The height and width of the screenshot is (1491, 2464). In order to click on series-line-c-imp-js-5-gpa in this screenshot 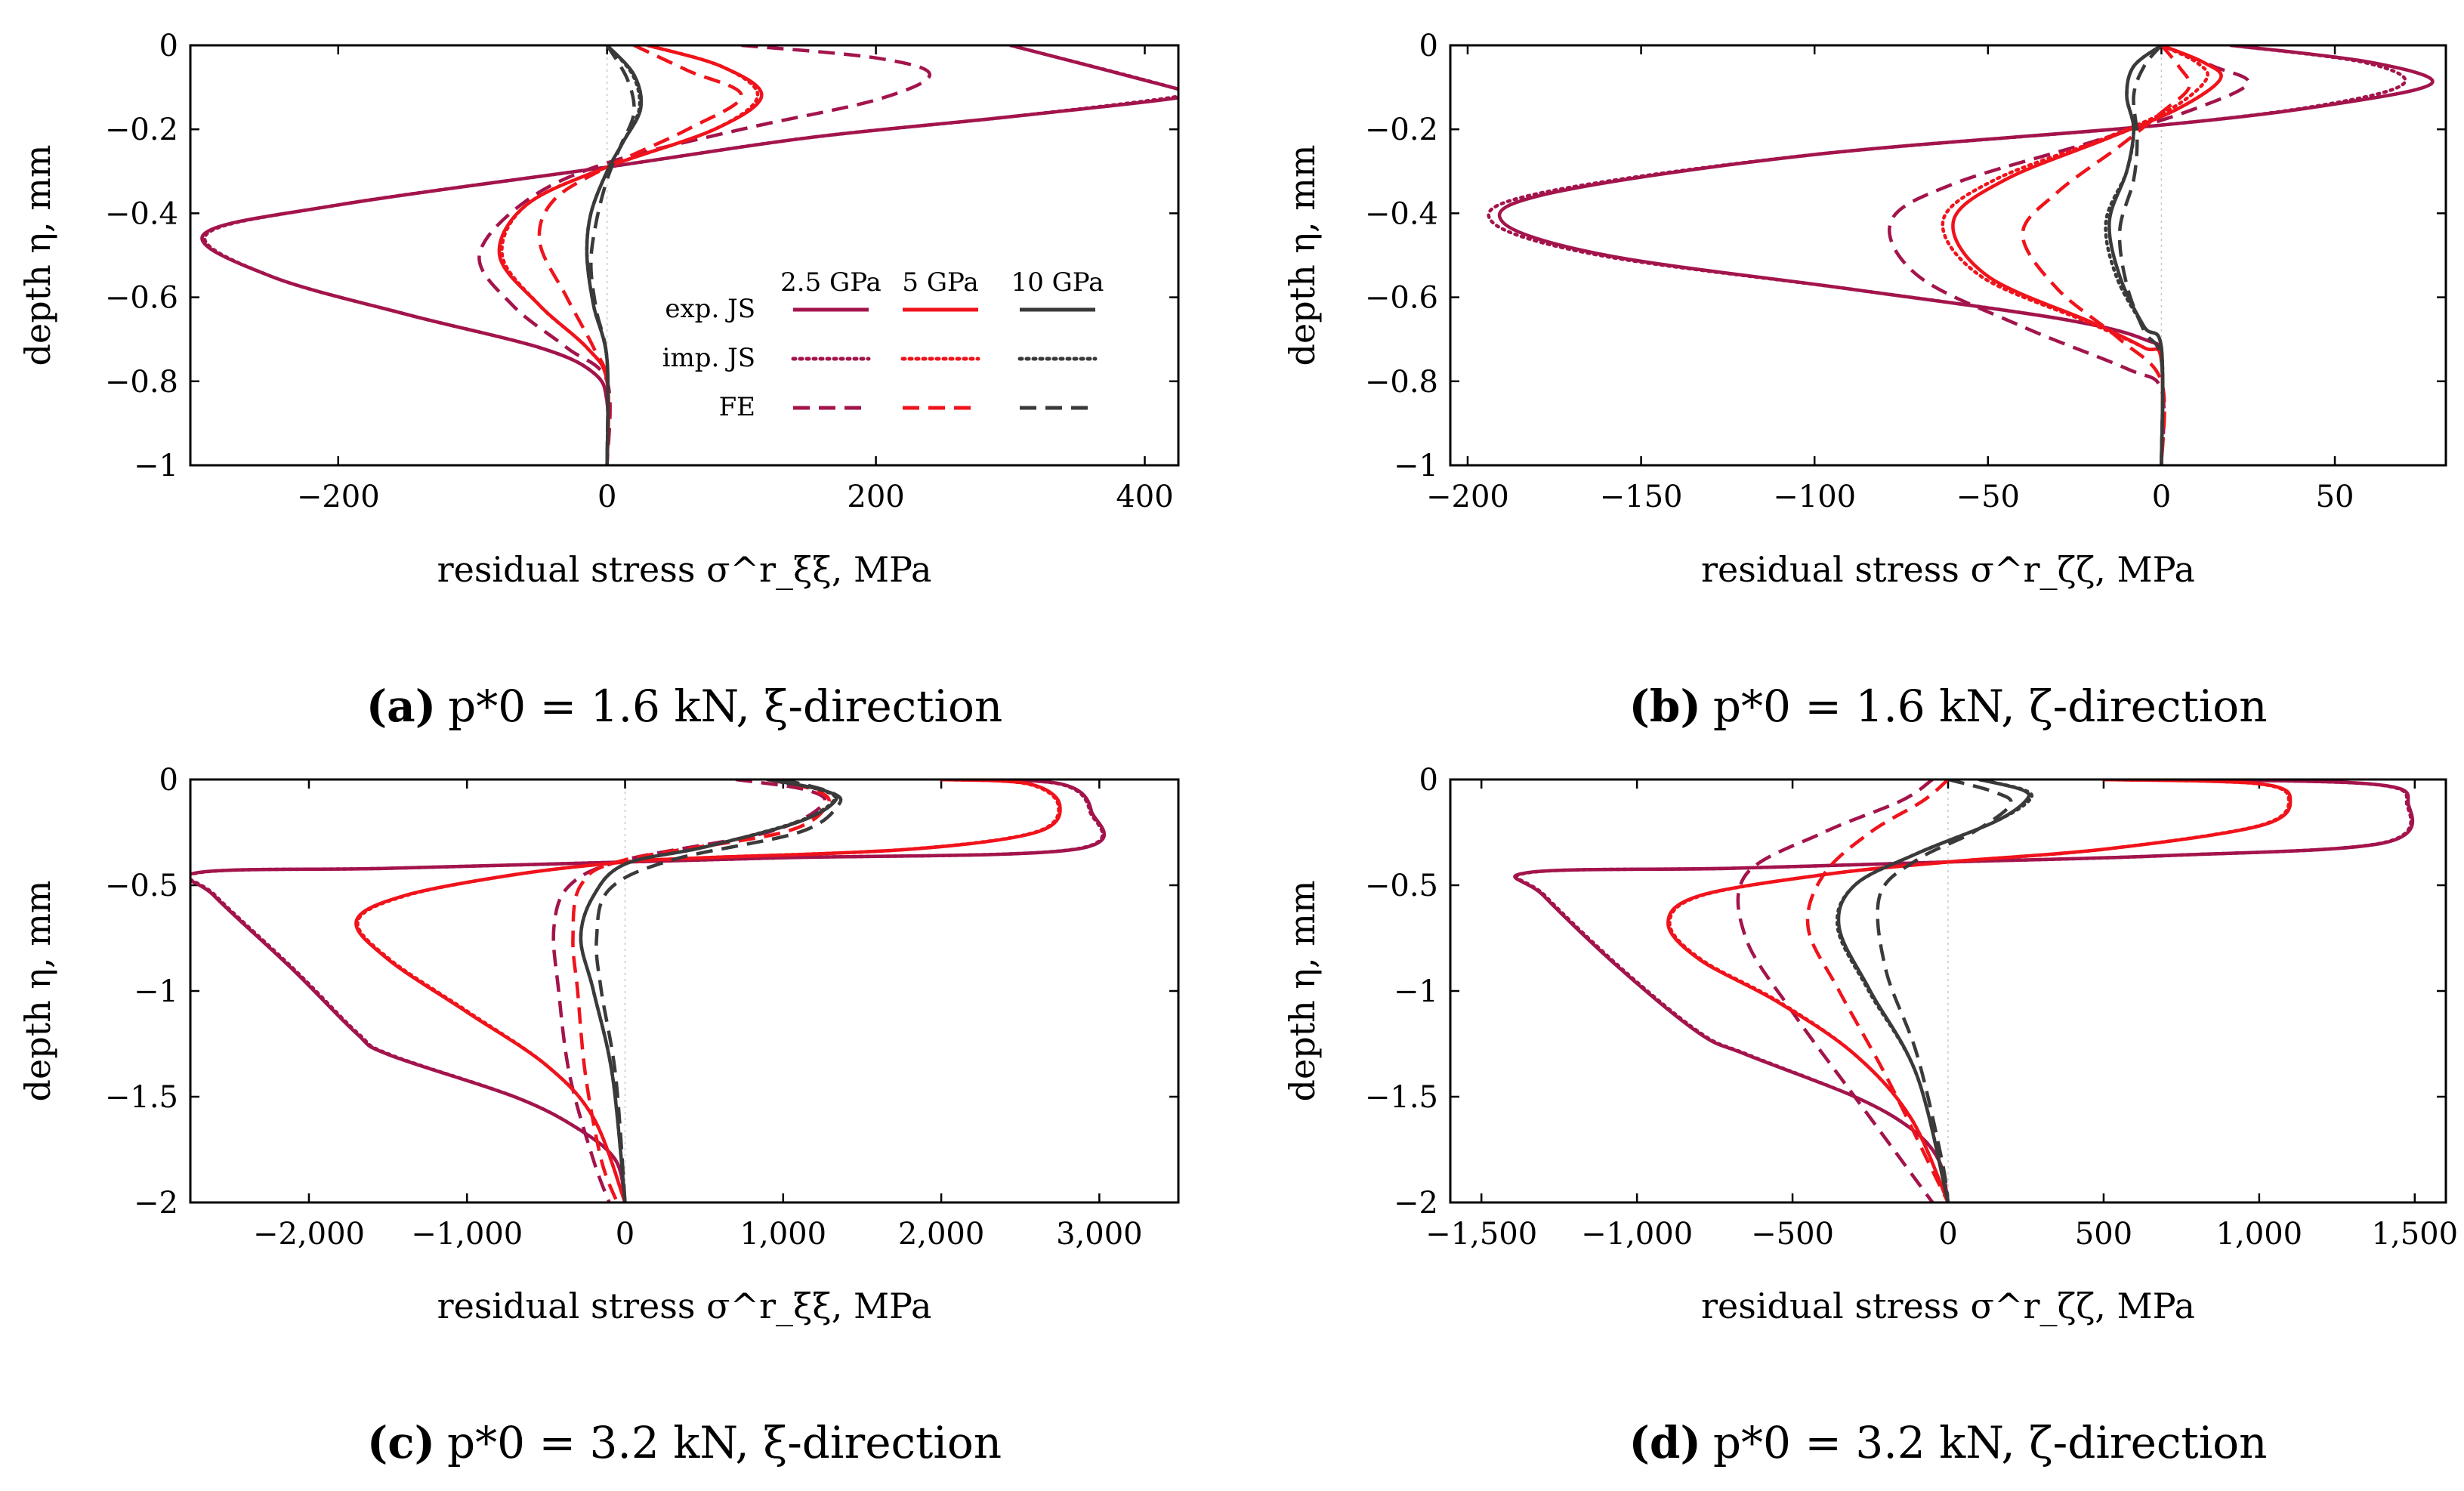, I will do `click(709, 991)`.